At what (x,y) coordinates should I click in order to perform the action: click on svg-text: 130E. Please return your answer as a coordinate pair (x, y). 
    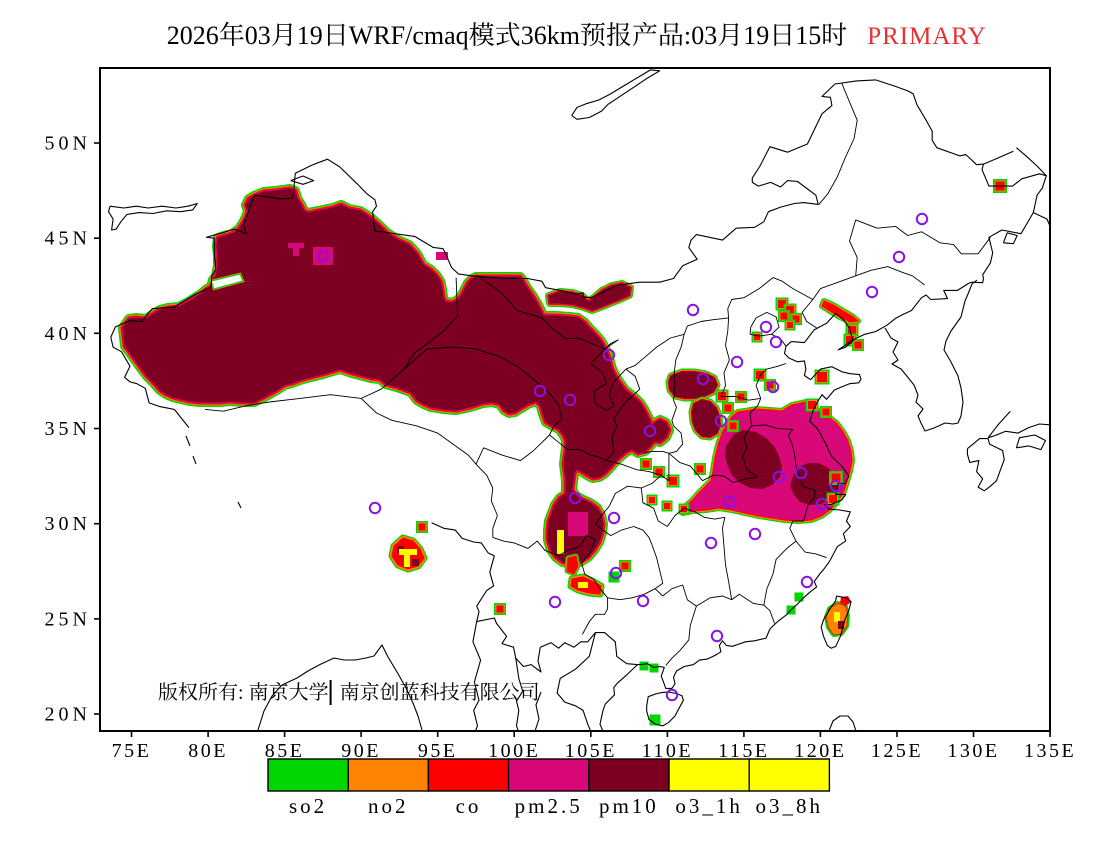
    Looking at the image, I should click on (973, 751).